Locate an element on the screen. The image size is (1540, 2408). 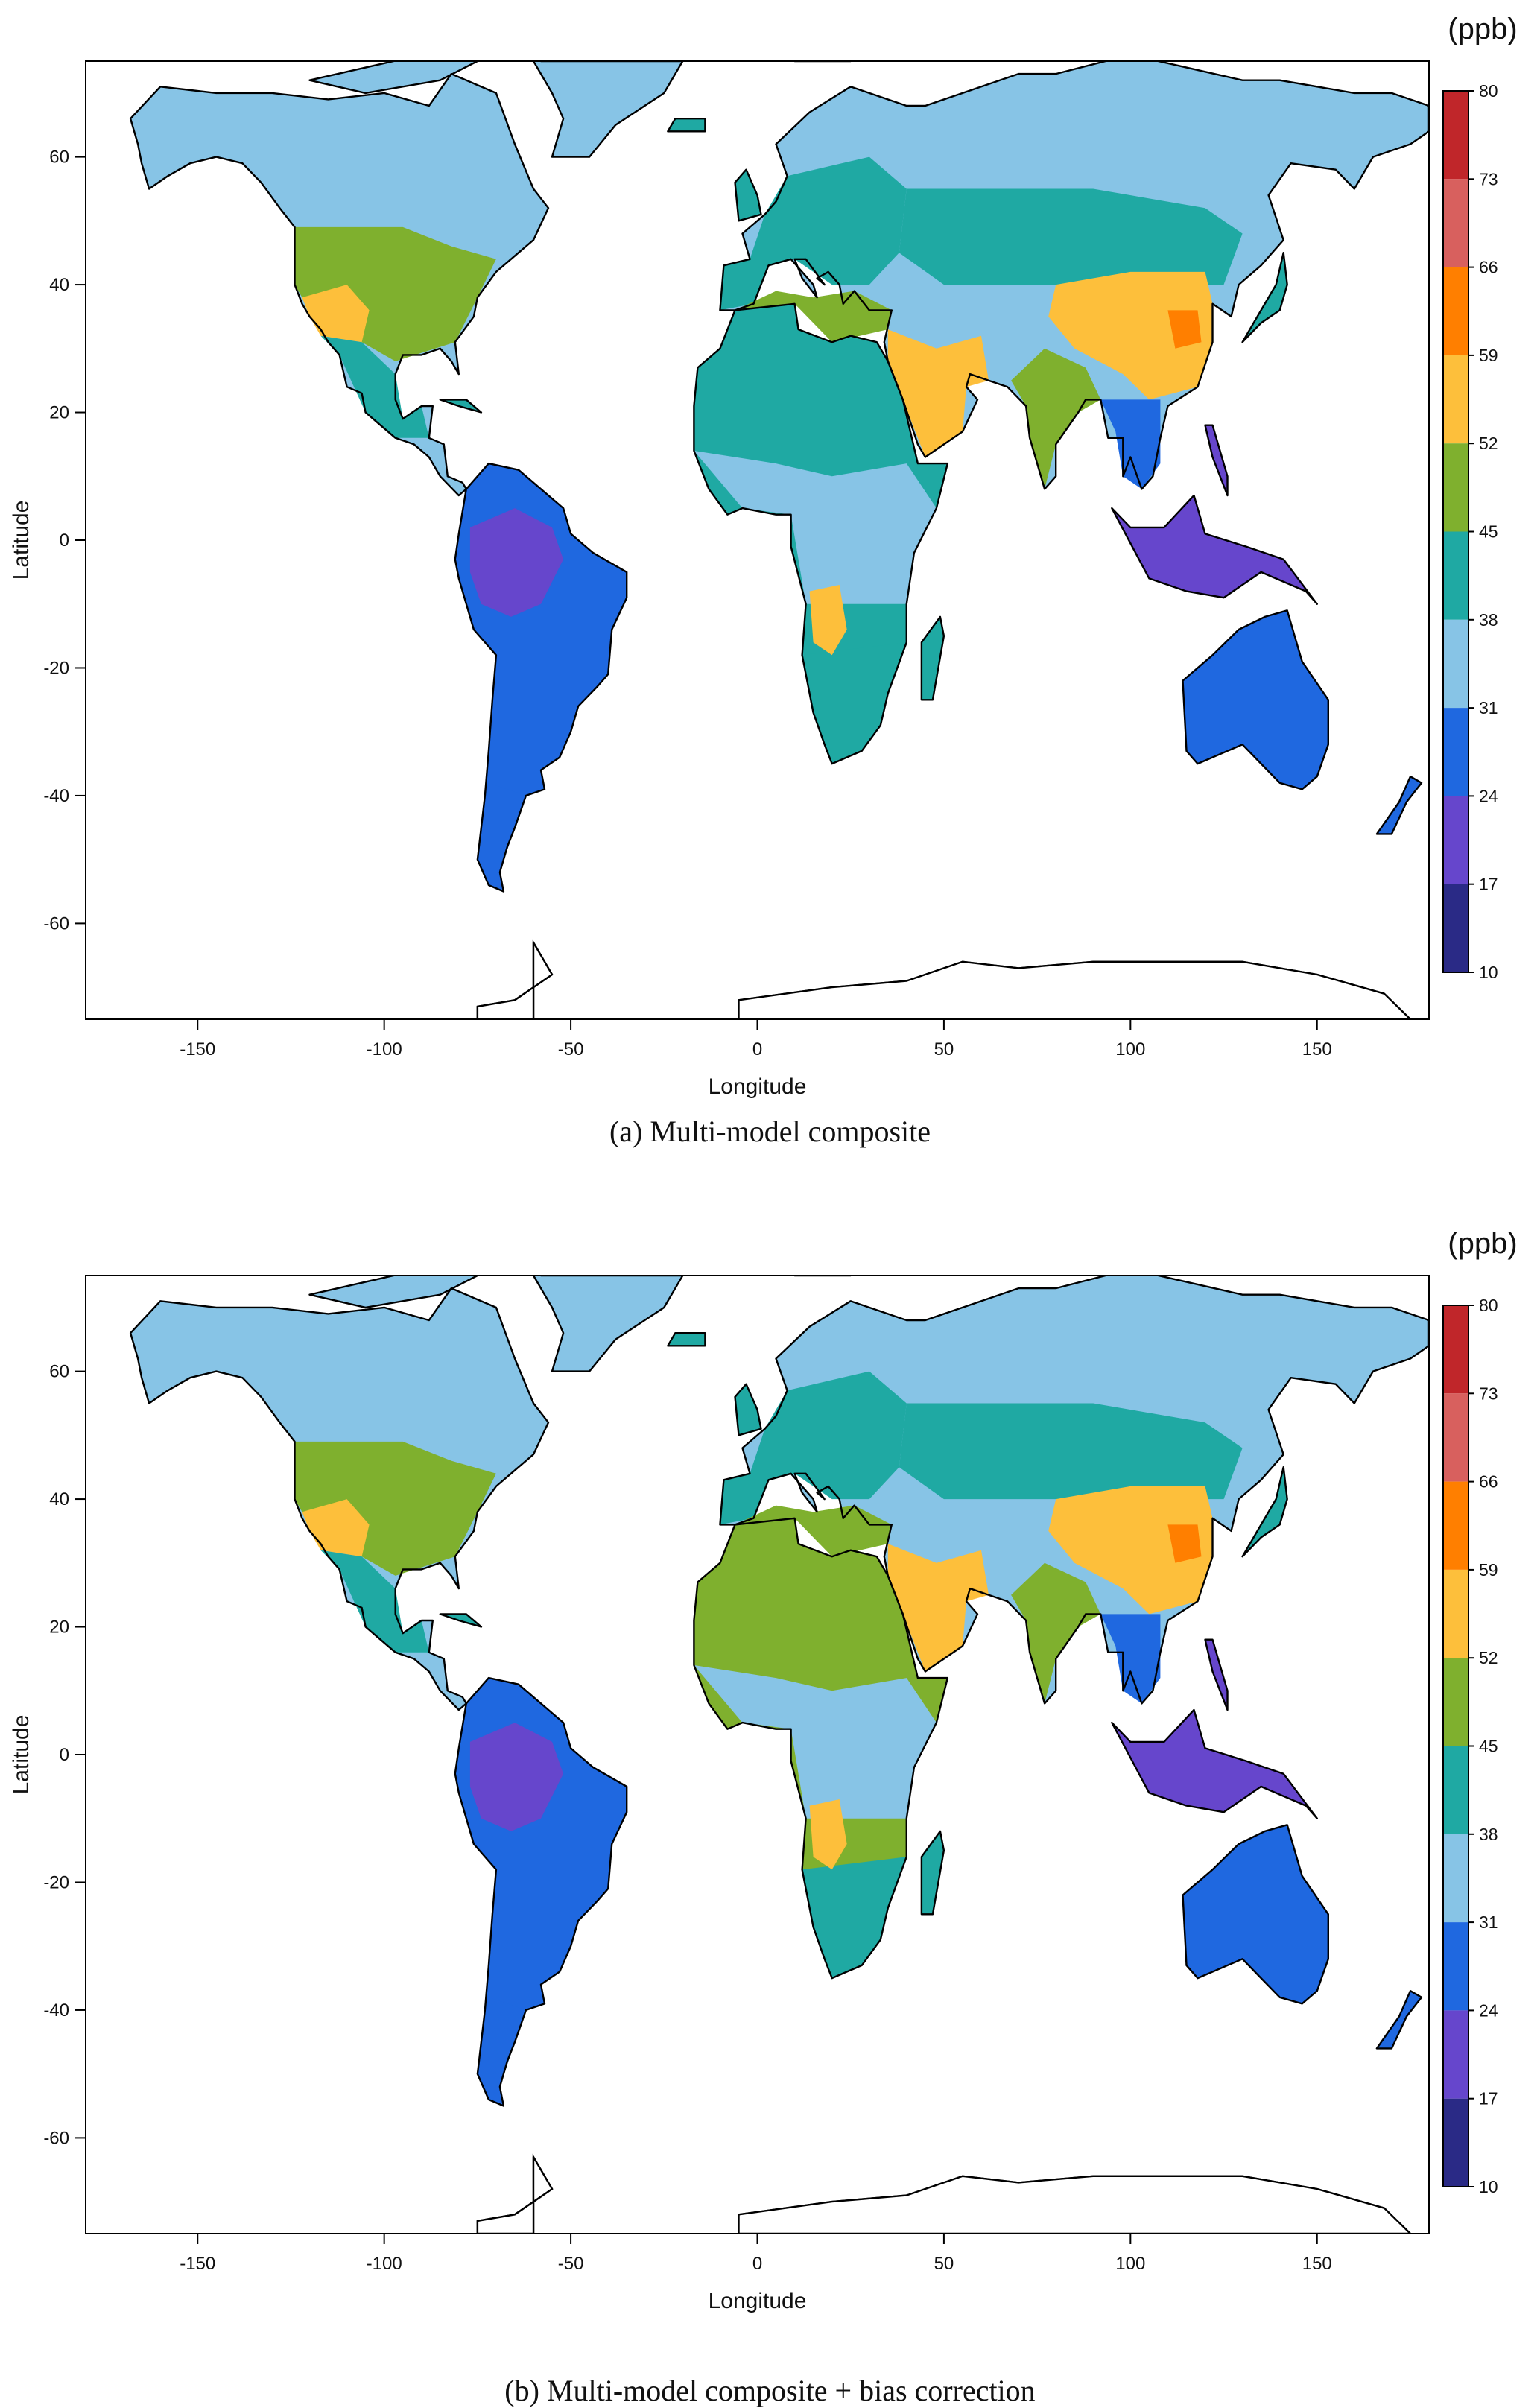
panel-caption-a: (a) Multi-model composite is located at coordinates (770, 1131).